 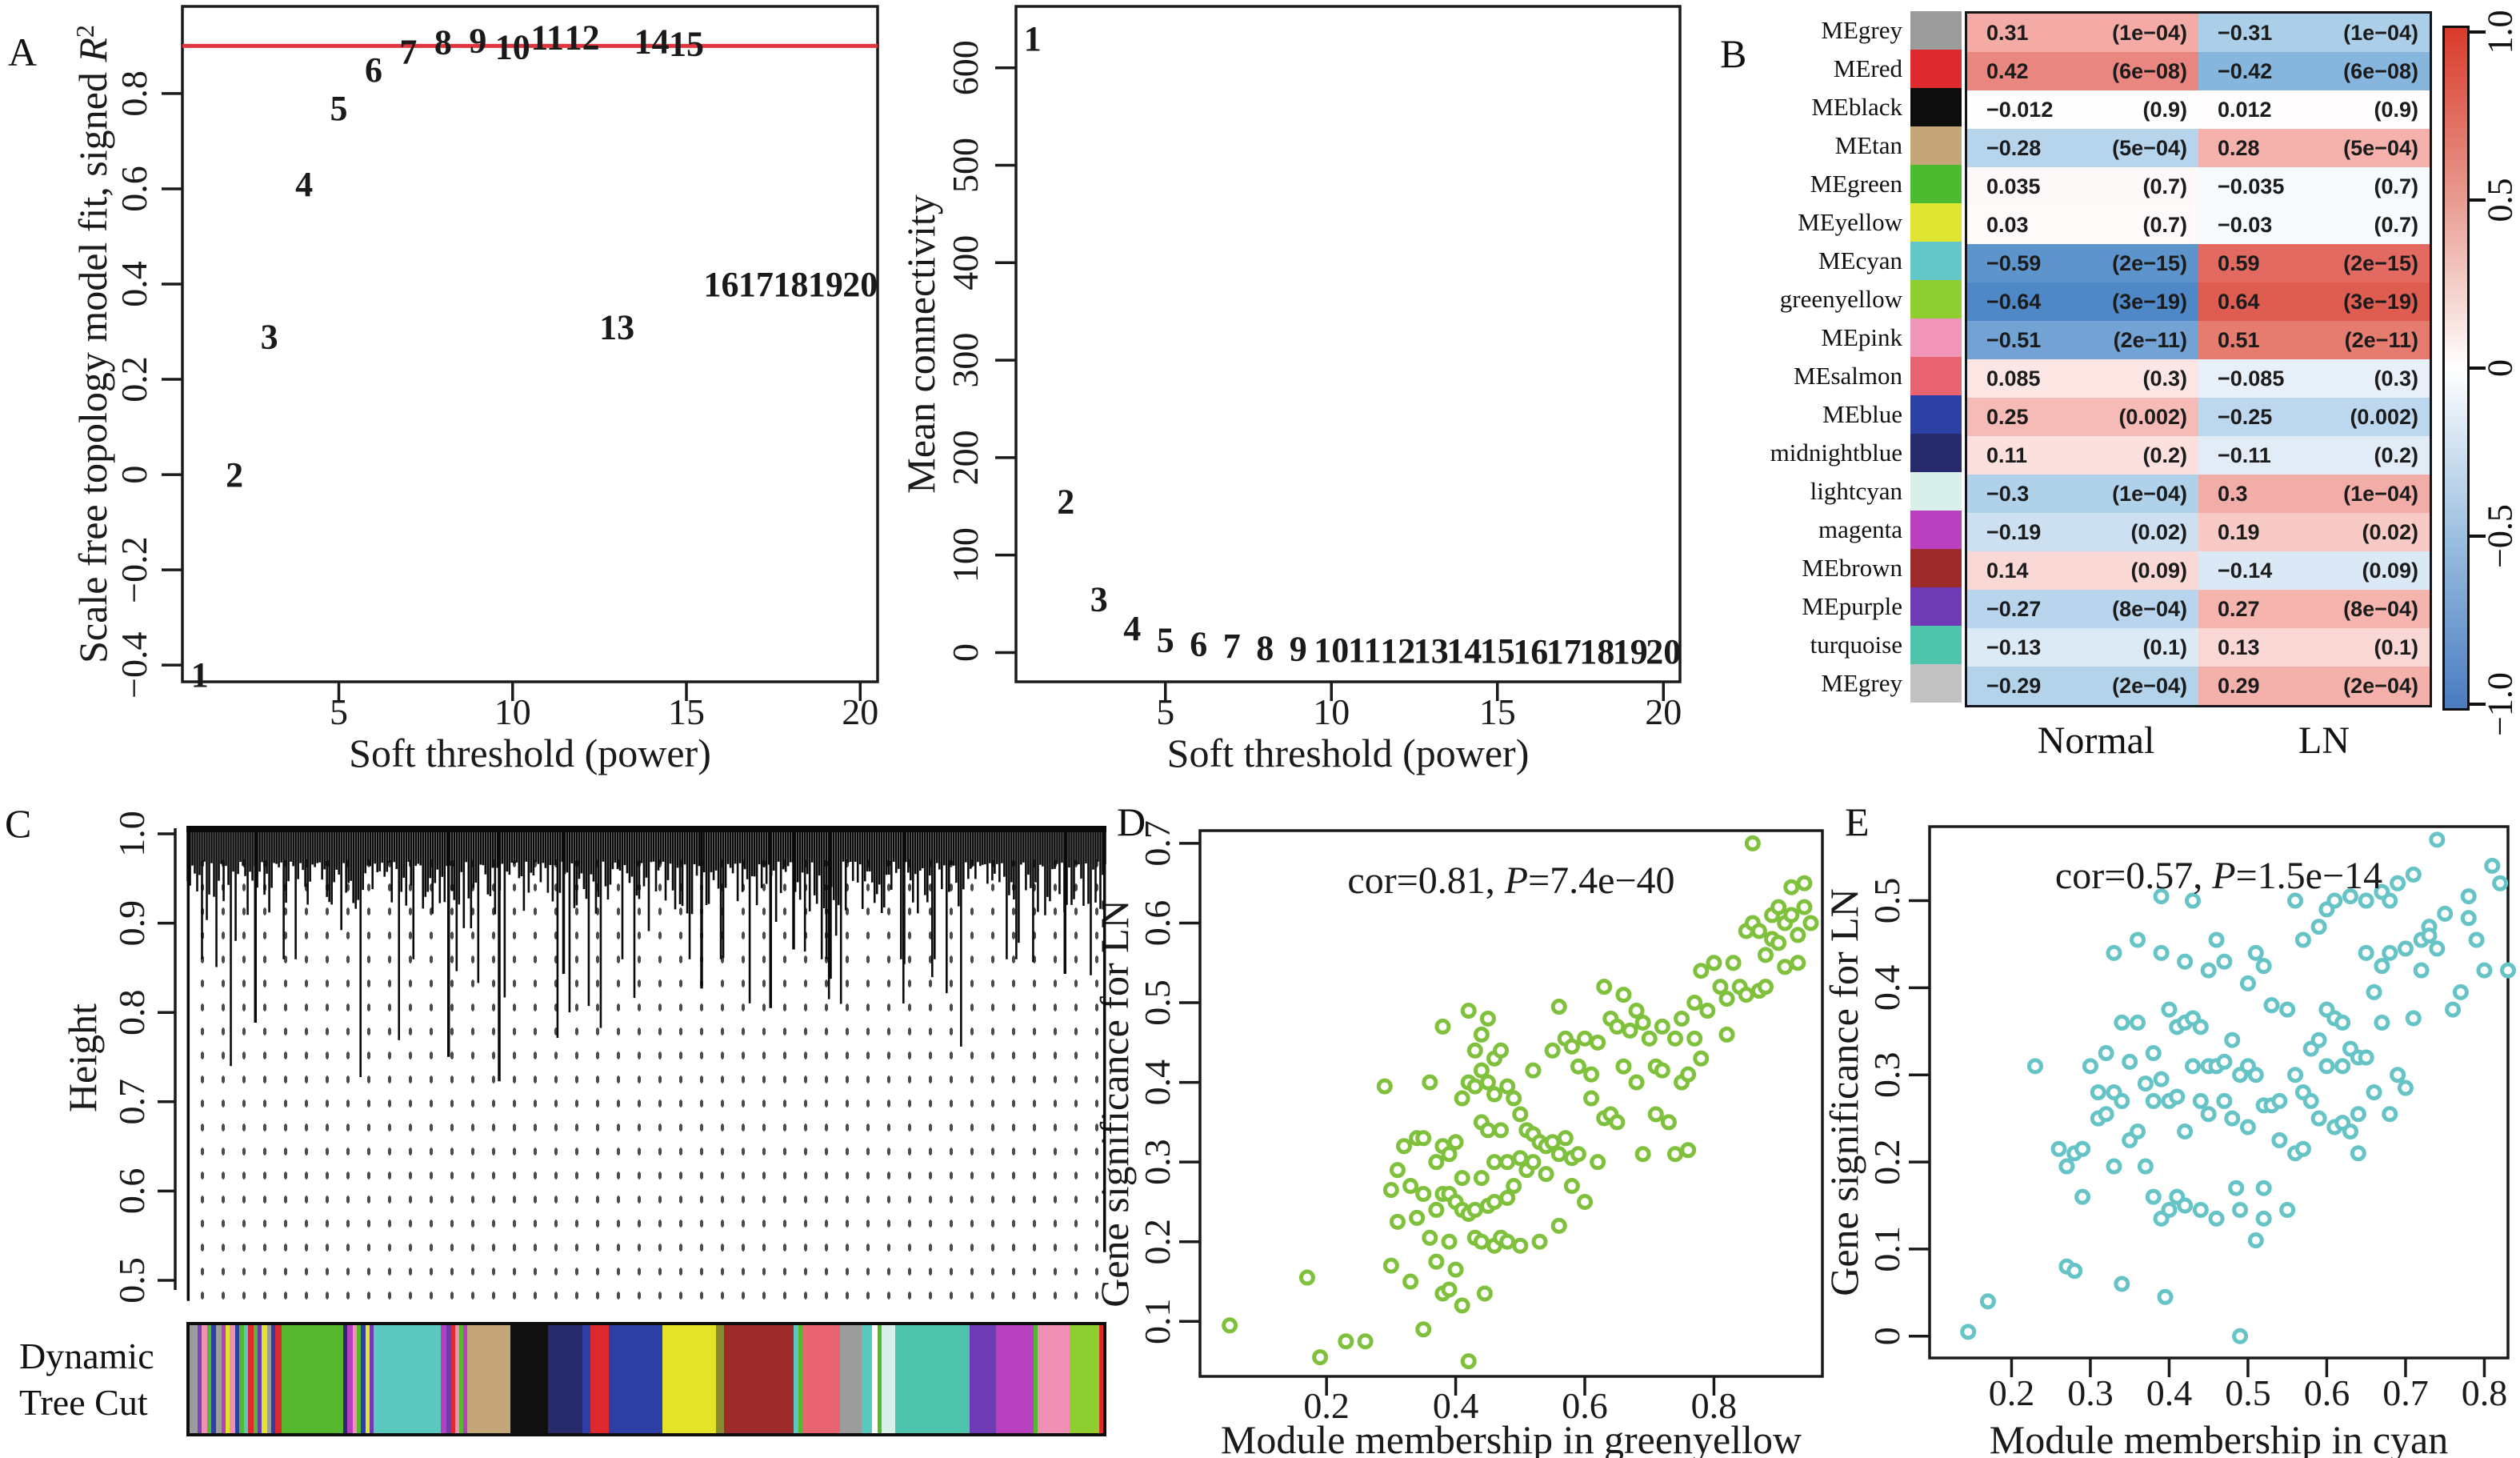 I want to click on p-value: (1e−04), so click(x=2380, y=32).